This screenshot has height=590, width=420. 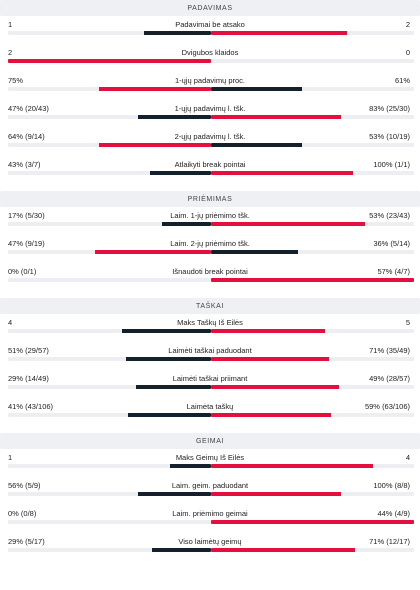 What do you see at coordinates (16, 80) in the screenshot?
I see `home-value: 75%` at bounding box center [16, 80].